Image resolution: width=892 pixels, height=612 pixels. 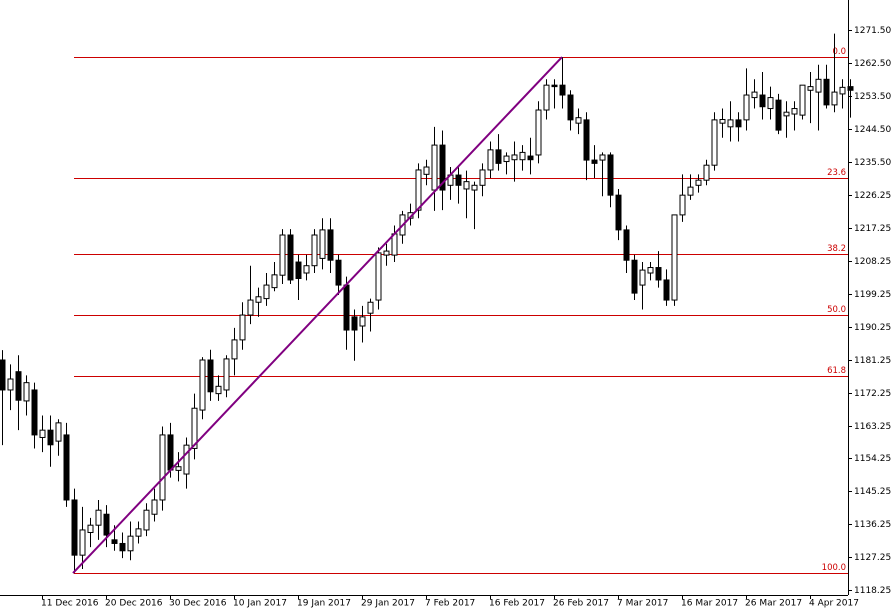 What do you see at coordinates (836, 371) in the screenshot?
I see `fib-label: 61.8` at bounding box center [836, 371].